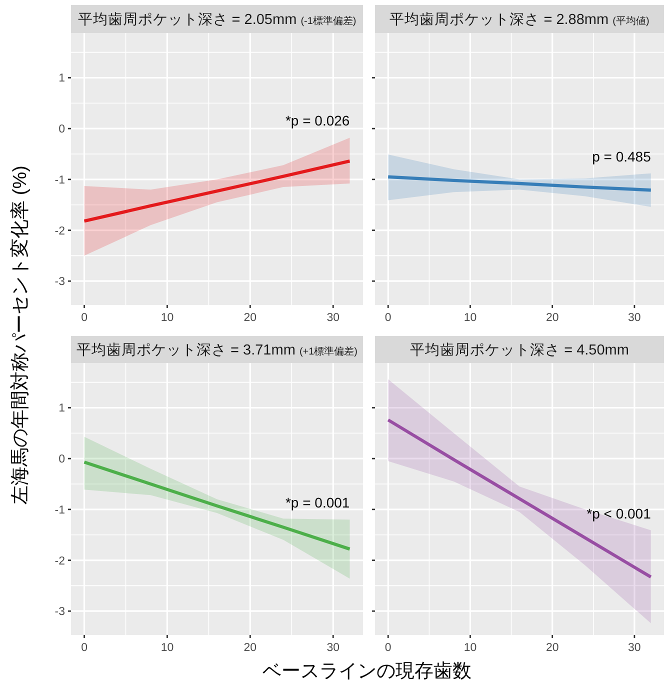  I want to click on chart-title: 平均歯周ポケット深さ = 3.71mm (+1標準偏差), so click(217, 350).